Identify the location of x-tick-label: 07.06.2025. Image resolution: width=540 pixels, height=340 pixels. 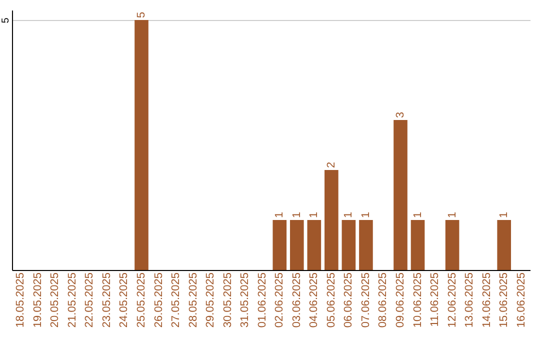
(366, 300).